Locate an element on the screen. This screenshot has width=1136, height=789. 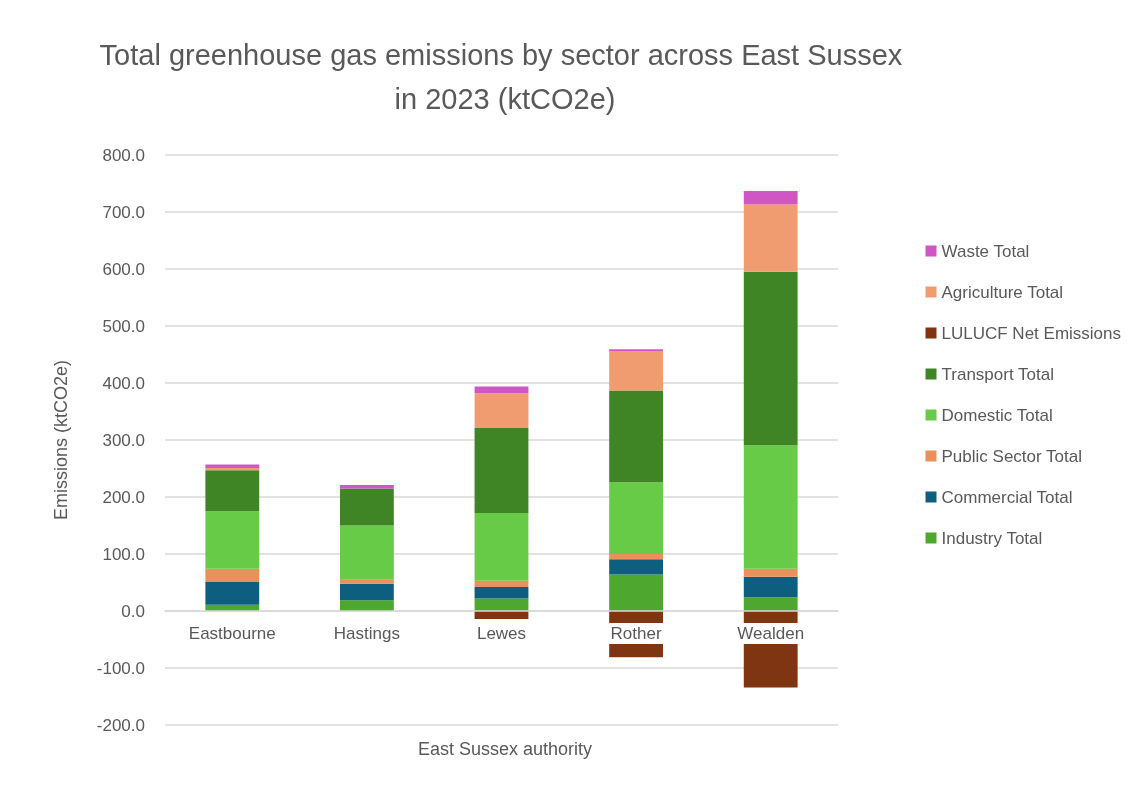
legend-label: Industry Total is located at coordinates (992, 538).